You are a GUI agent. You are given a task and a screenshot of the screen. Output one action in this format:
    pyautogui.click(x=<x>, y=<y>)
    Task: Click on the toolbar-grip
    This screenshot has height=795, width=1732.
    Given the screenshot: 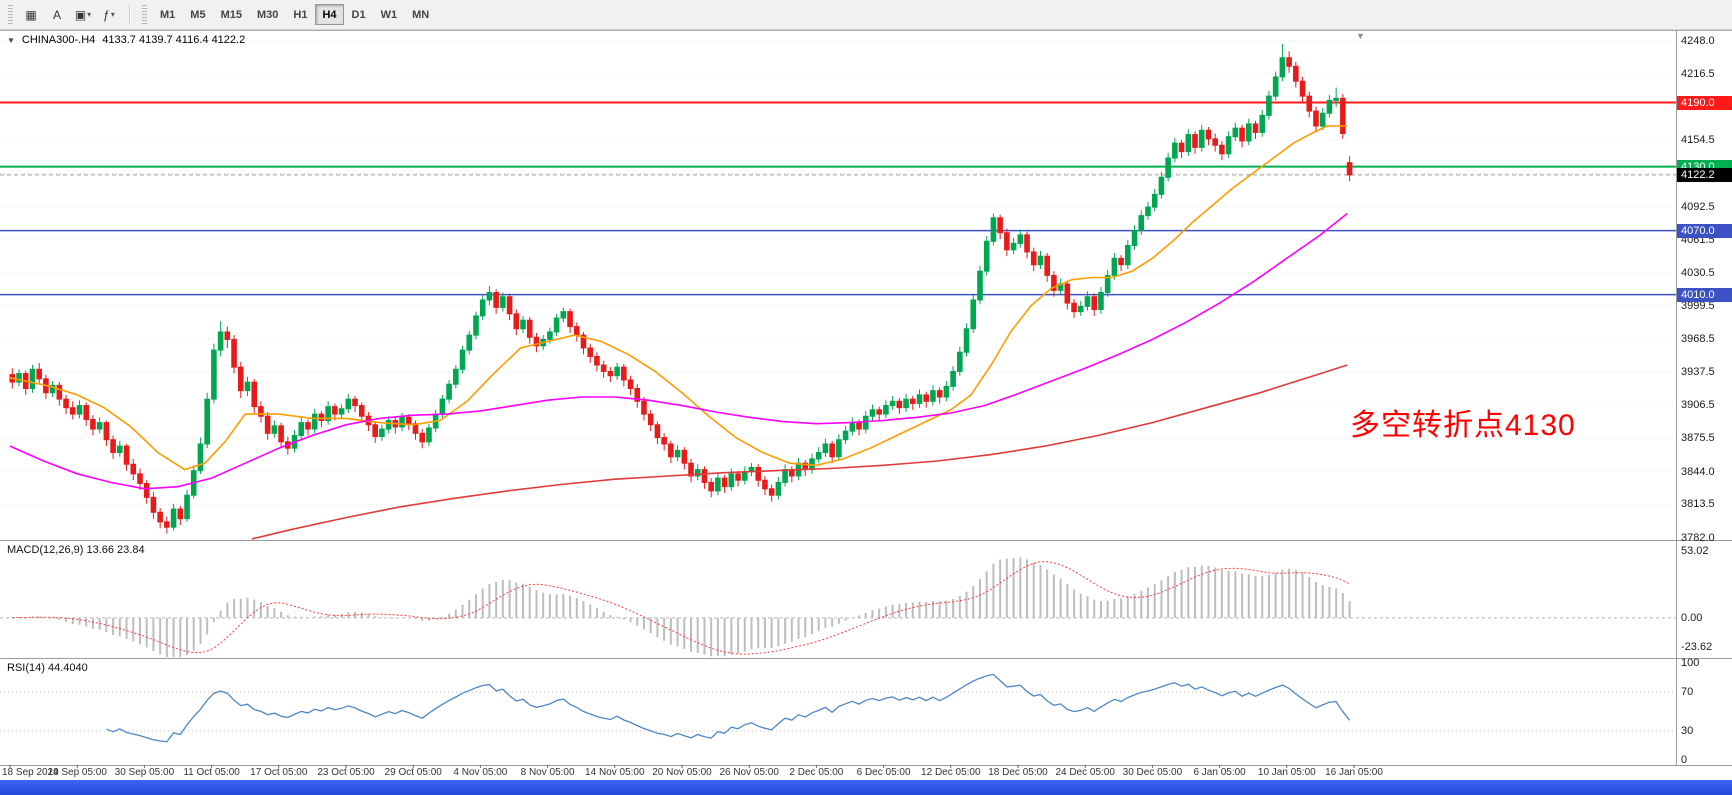 What is the action you would take?
    pyautogui.click(x=10, y=14)
    